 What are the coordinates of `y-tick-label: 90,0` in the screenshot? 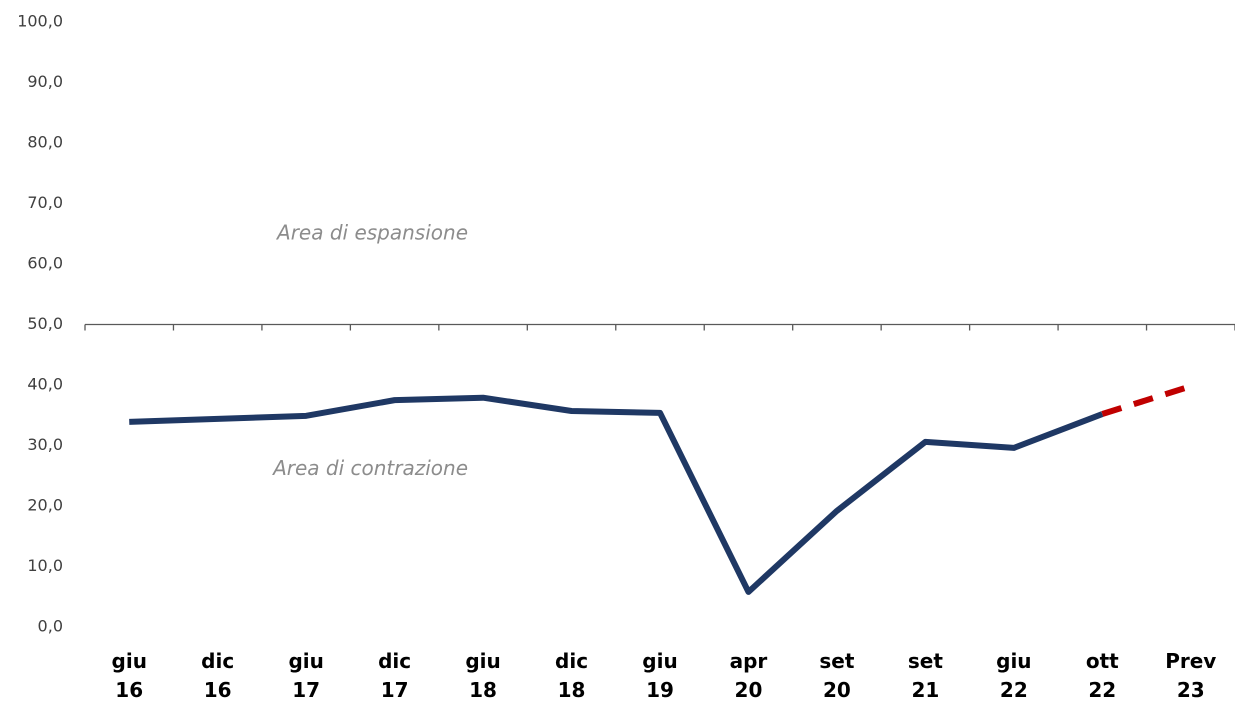 It's located at (45, 81).